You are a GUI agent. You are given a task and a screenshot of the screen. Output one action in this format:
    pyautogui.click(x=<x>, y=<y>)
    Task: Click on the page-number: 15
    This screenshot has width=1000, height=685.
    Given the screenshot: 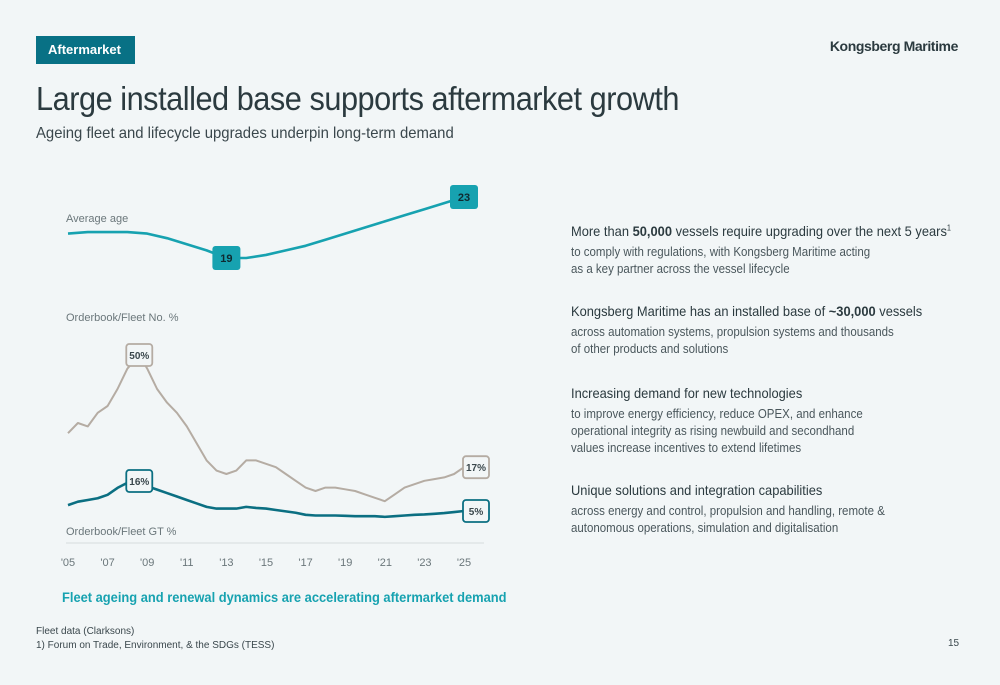 What is the action you would take?
    pyautogui.click(x=954, y=643)
    